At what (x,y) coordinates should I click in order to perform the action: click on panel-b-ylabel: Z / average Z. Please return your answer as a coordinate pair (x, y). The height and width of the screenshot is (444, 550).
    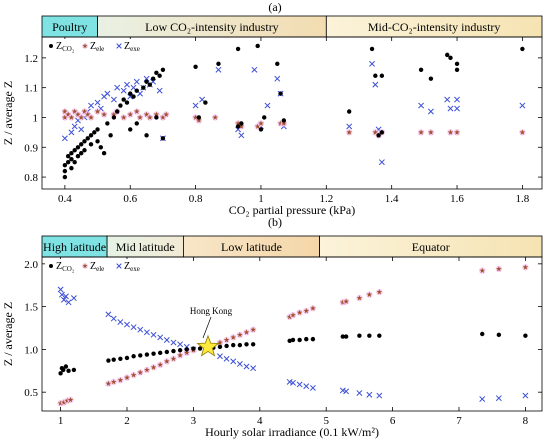
    Looking at the image, I should click on (8, 334).